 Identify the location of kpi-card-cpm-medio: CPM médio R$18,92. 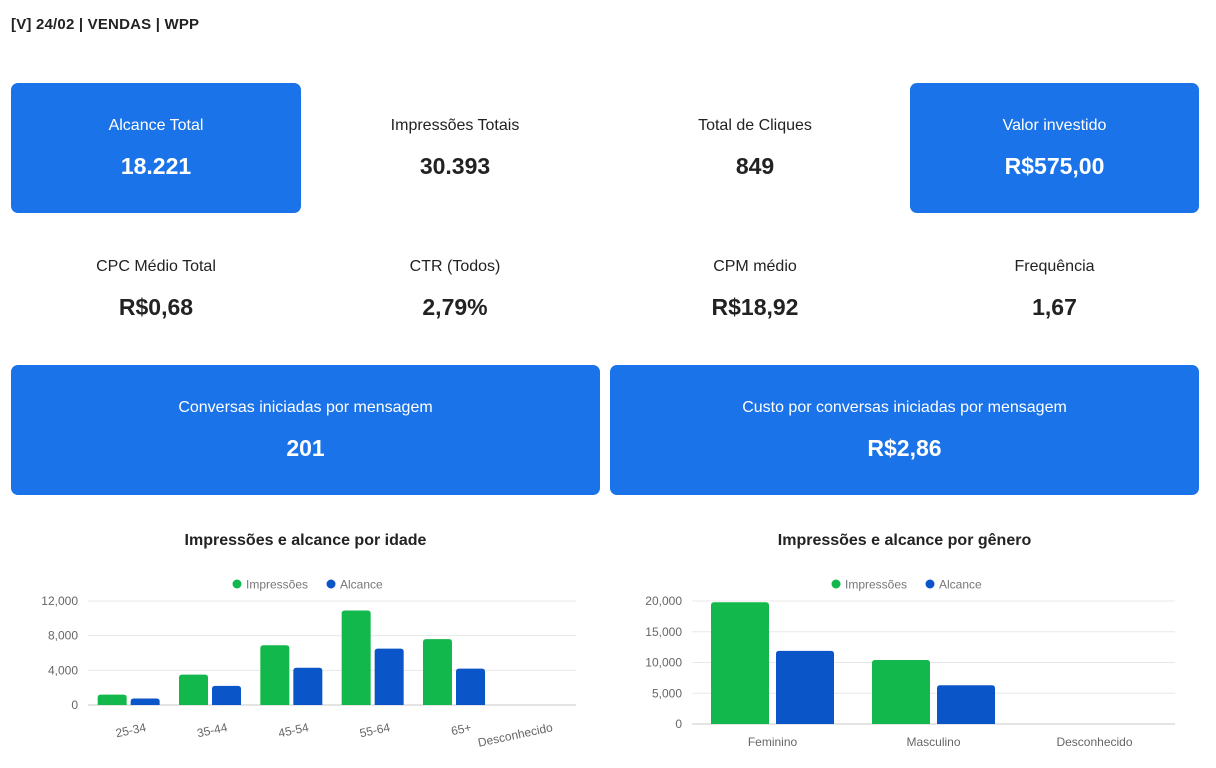
(755, 289).